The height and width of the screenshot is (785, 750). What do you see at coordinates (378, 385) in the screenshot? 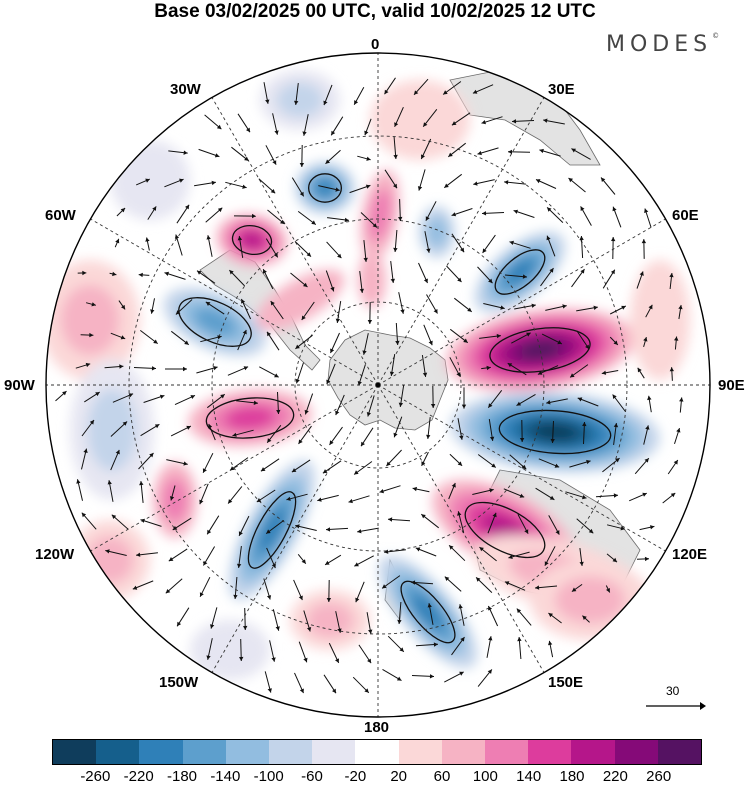
I see `south-pole-point` at bounding box center [378, 385].